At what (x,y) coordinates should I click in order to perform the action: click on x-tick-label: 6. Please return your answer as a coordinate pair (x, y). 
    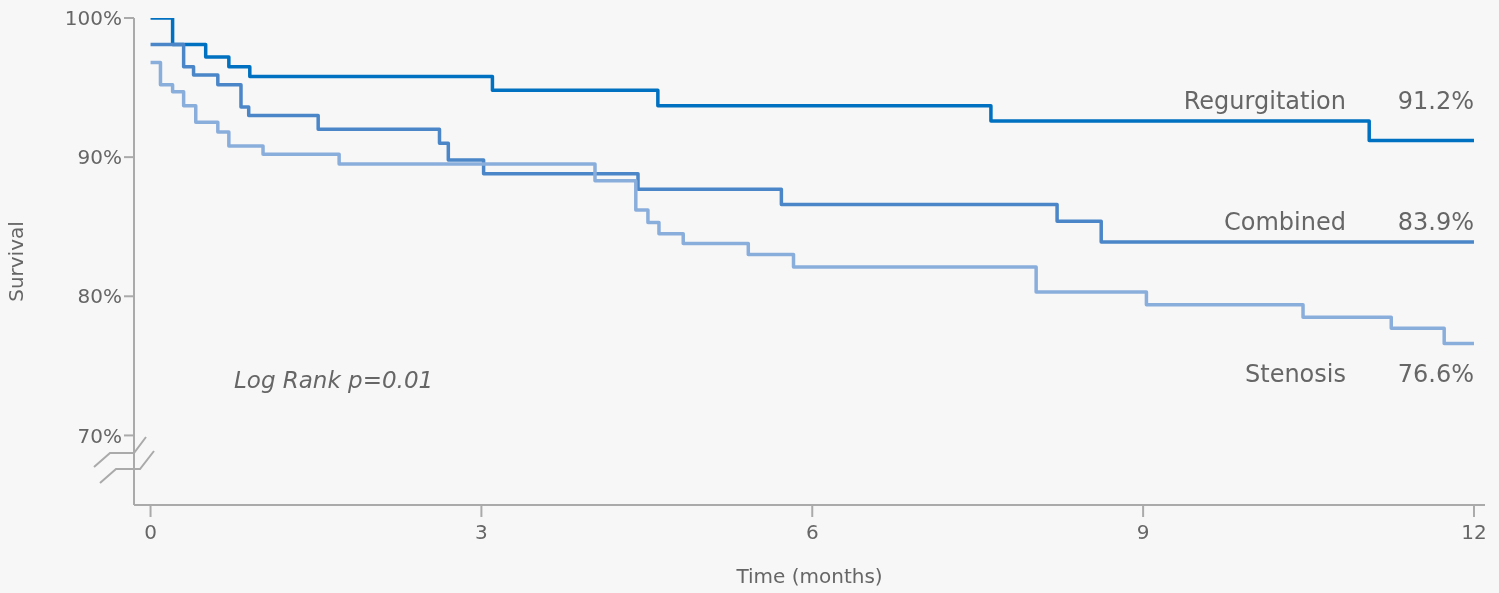
    Looking at the image, I should click on (812, 532).